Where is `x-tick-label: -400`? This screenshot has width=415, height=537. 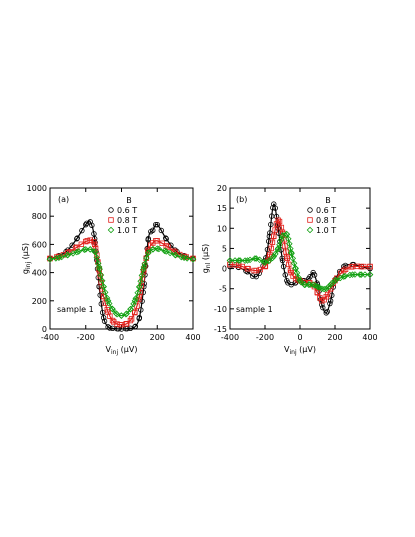 x-tick-label: -400 is located at coordinates (230, 337).